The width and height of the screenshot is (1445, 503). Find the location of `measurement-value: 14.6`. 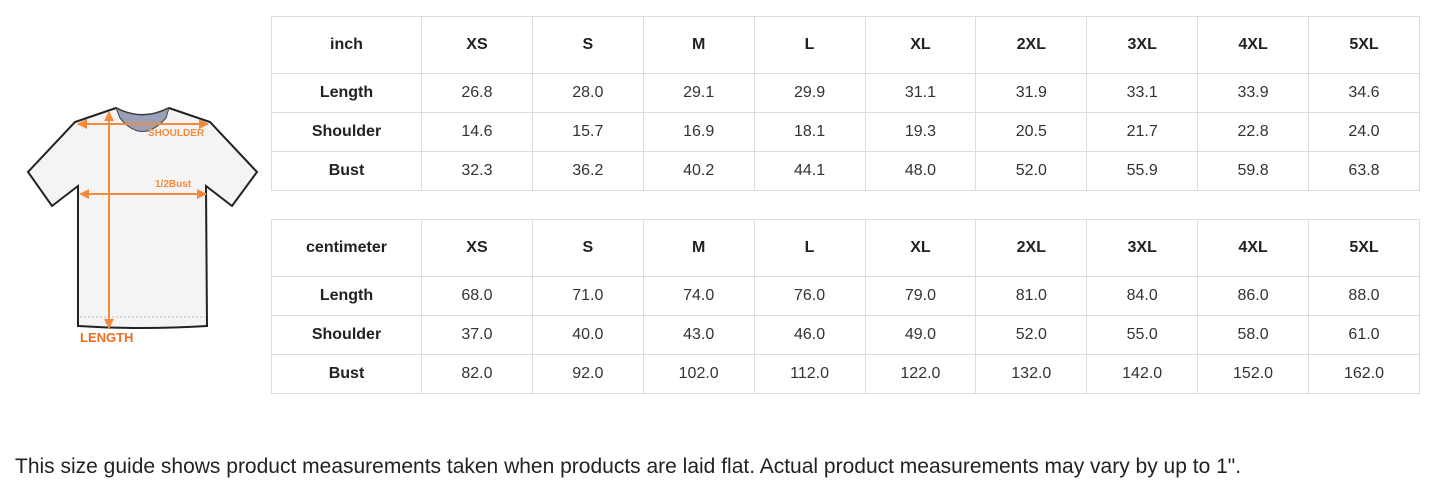

measurement-value: 14.6 is located at coordinates (477, 132).